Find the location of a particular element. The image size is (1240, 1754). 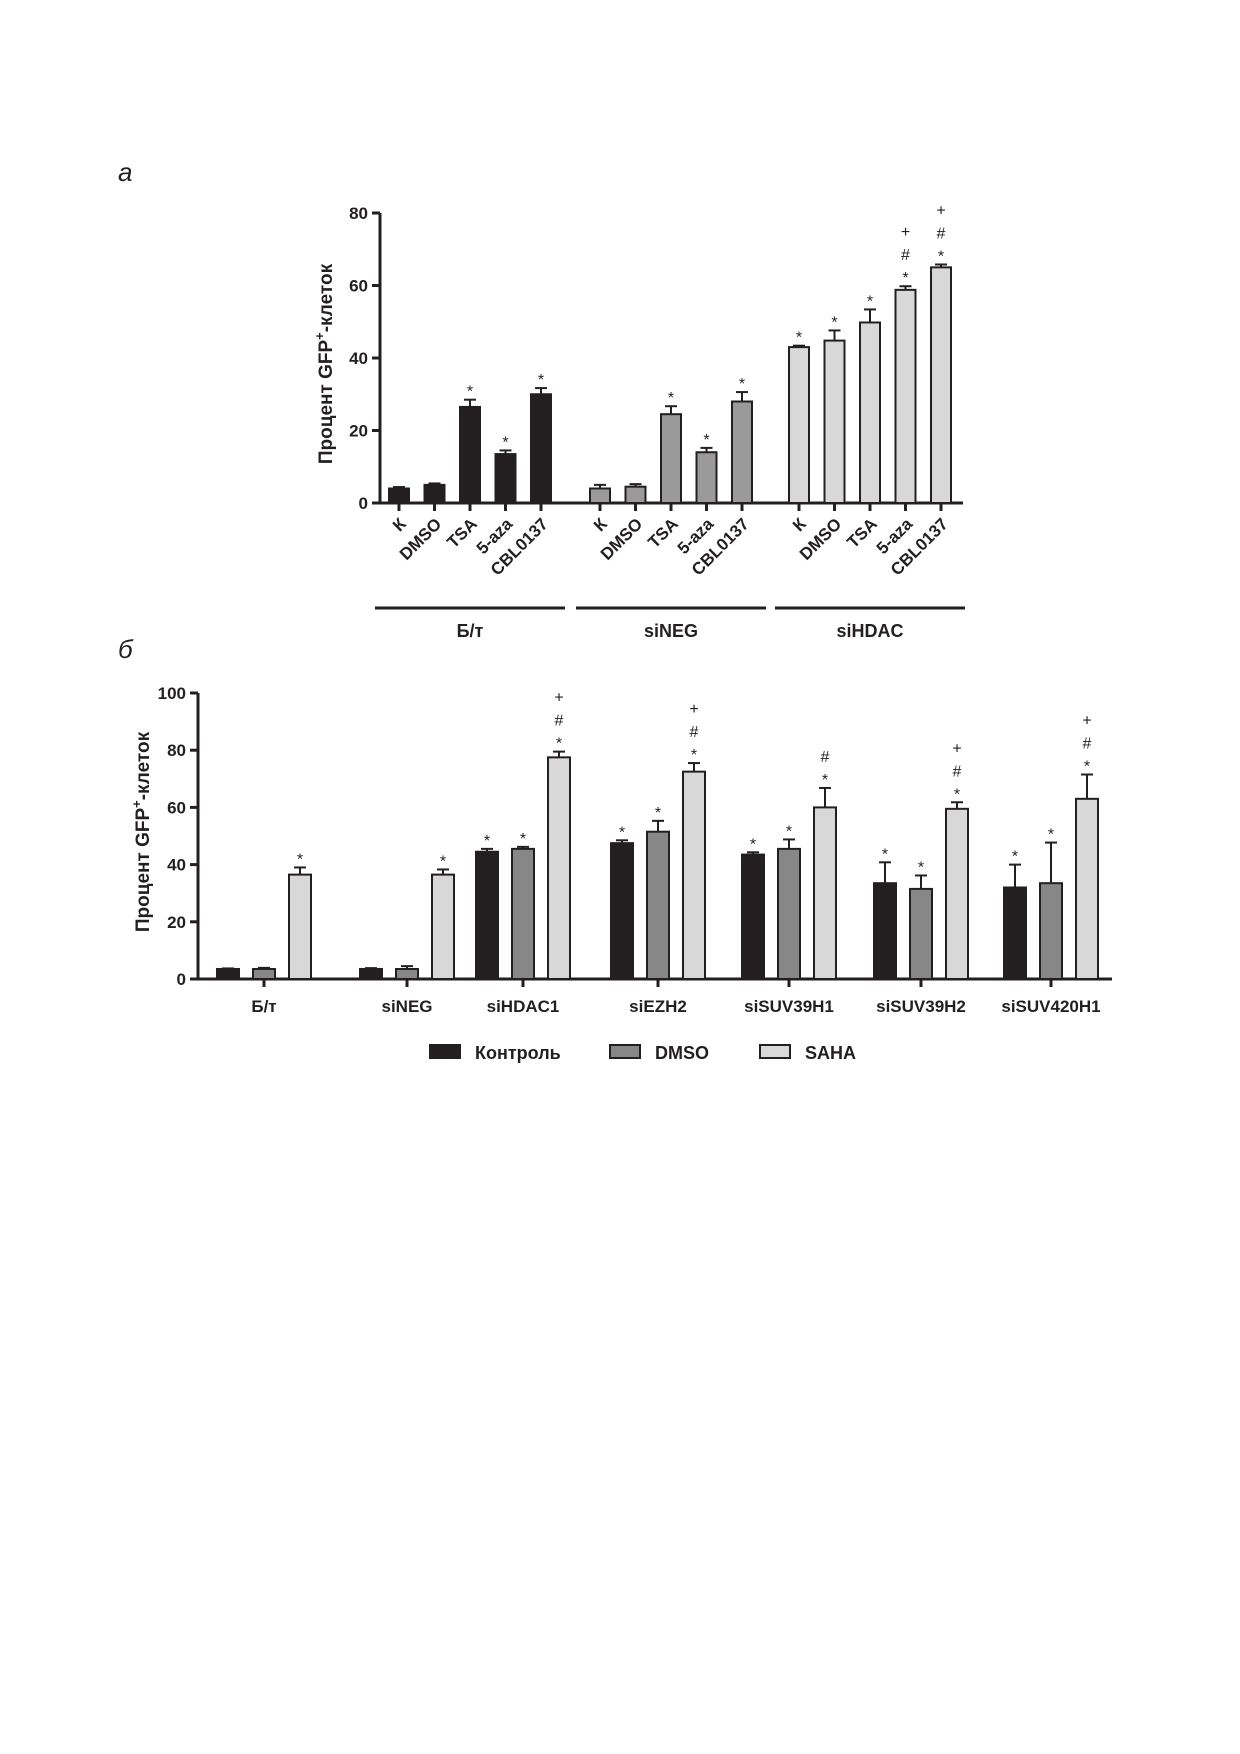

legend-label: DMSO is located at coordinates (682, 1053).